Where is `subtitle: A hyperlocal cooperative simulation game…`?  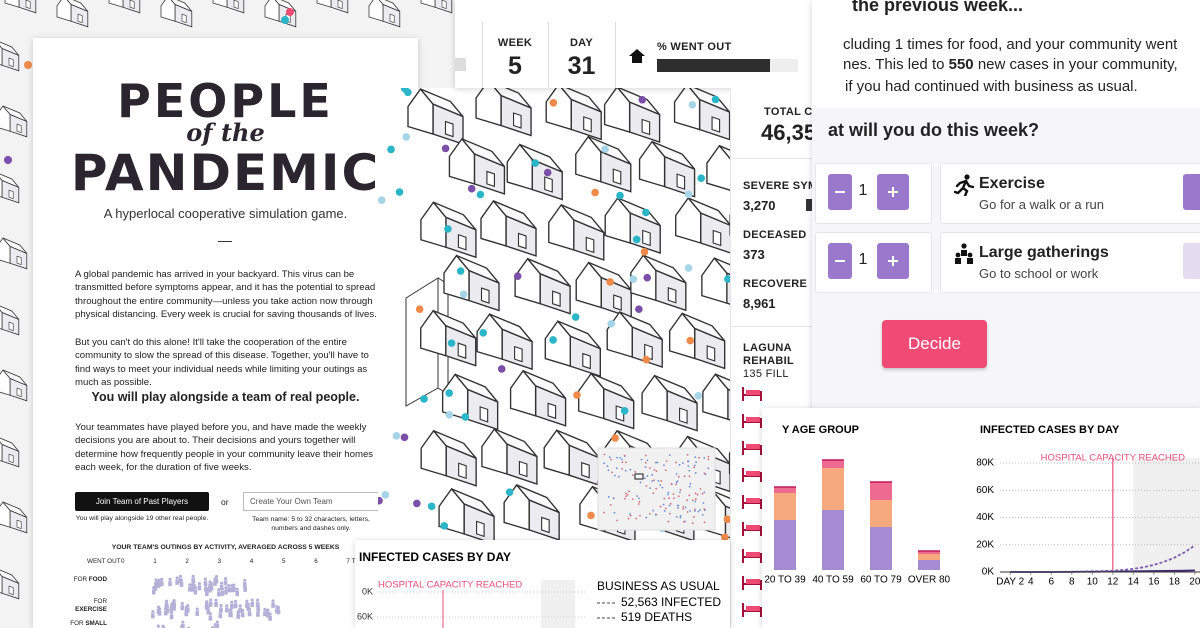 subtitle: A hyperlocal cooperative simulation game… is located at coordinates (225, 213).